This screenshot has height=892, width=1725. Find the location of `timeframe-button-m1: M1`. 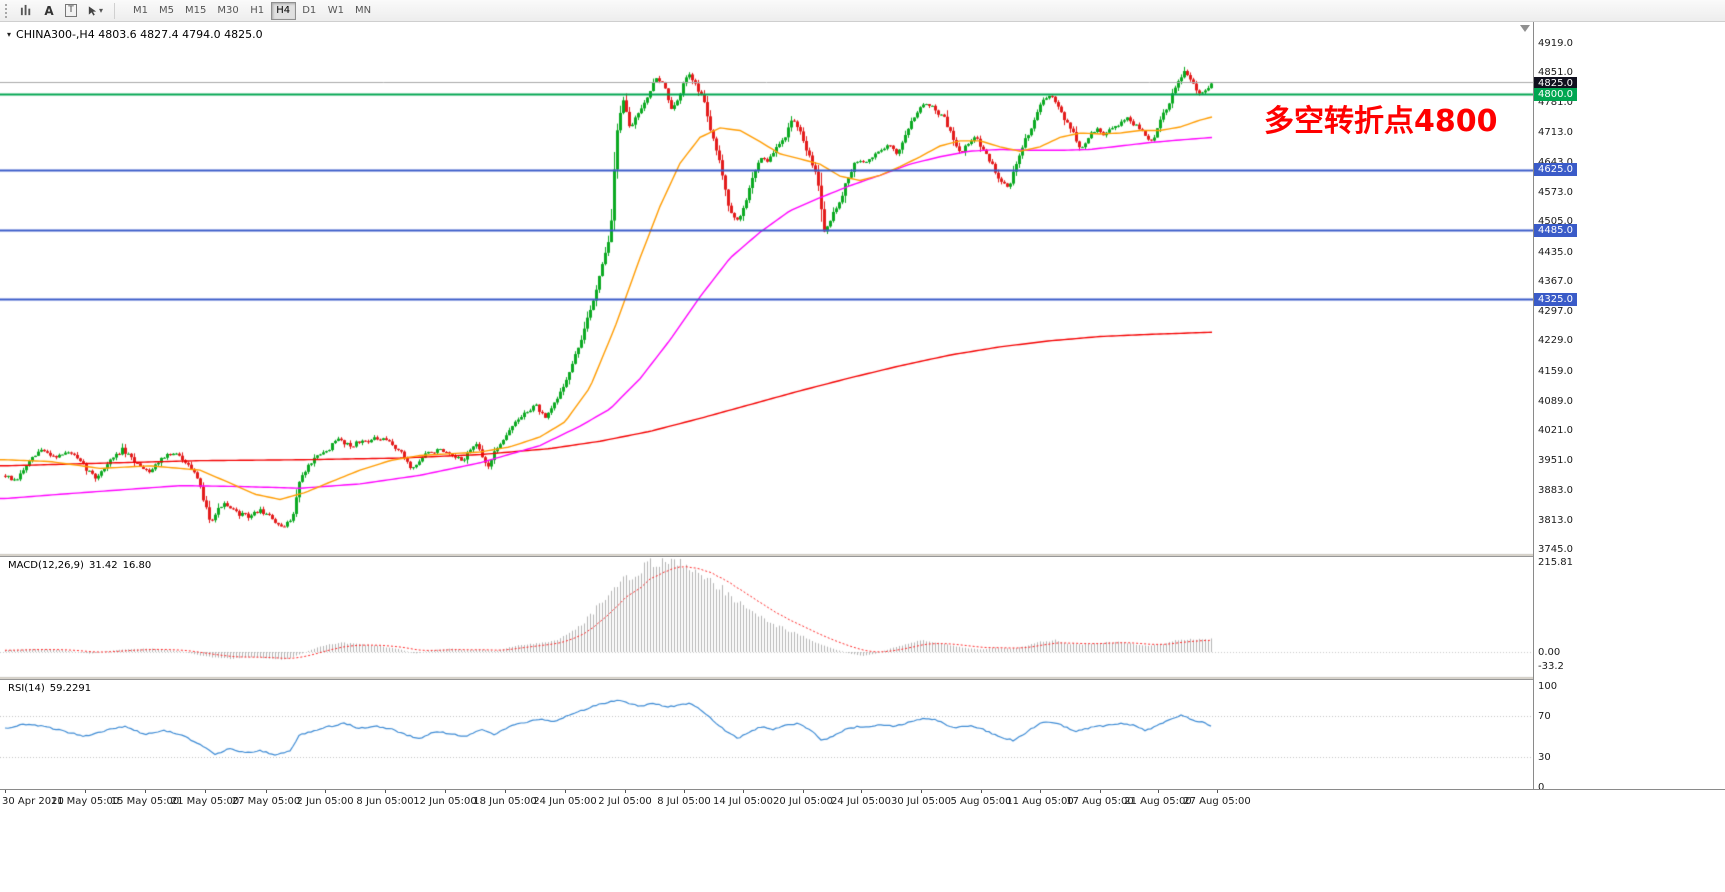

timeframe-button-m1: M1 is located at coordinates (141, 10).